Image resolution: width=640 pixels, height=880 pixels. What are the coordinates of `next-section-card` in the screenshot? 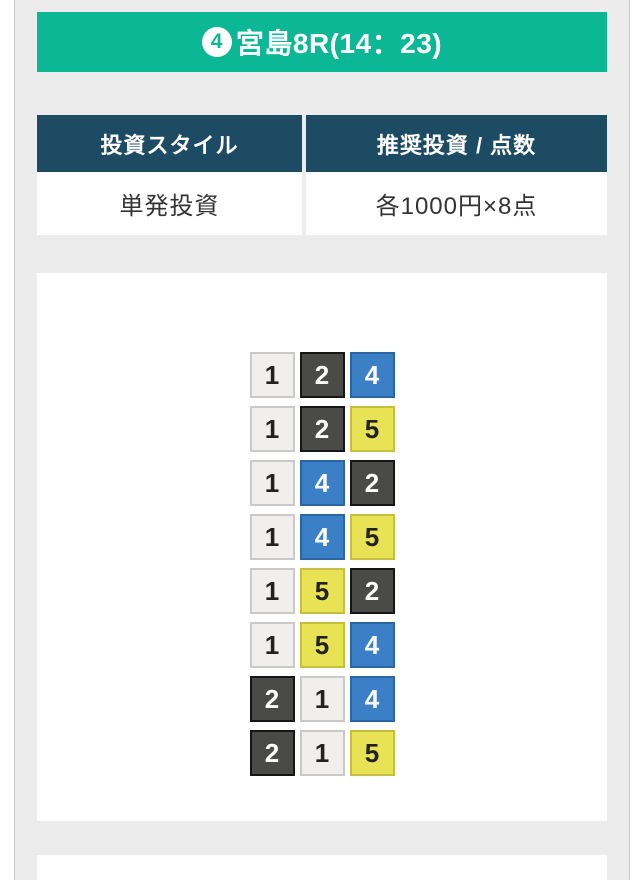 It's located at (322, 867).